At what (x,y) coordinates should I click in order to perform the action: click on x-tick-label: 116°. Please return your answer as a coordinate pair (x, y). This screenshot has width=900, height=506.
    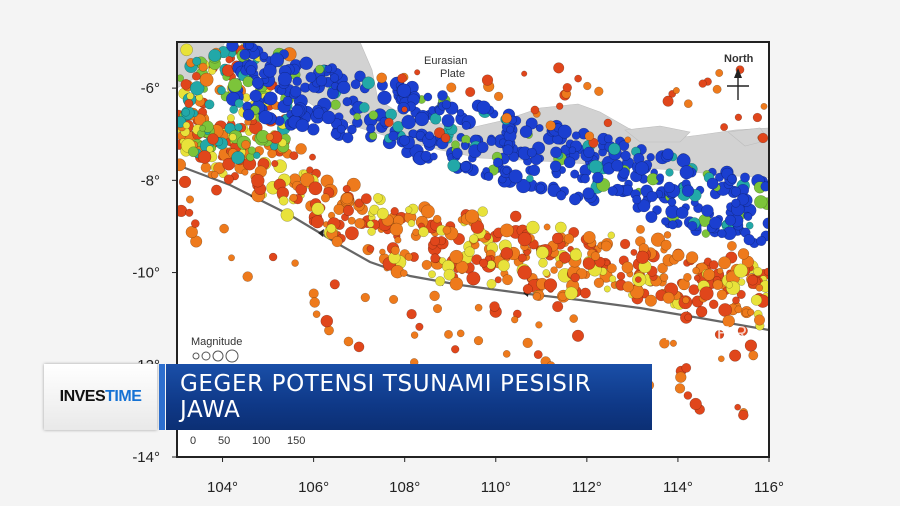
    Looking at the image, I should click on (769, 487).